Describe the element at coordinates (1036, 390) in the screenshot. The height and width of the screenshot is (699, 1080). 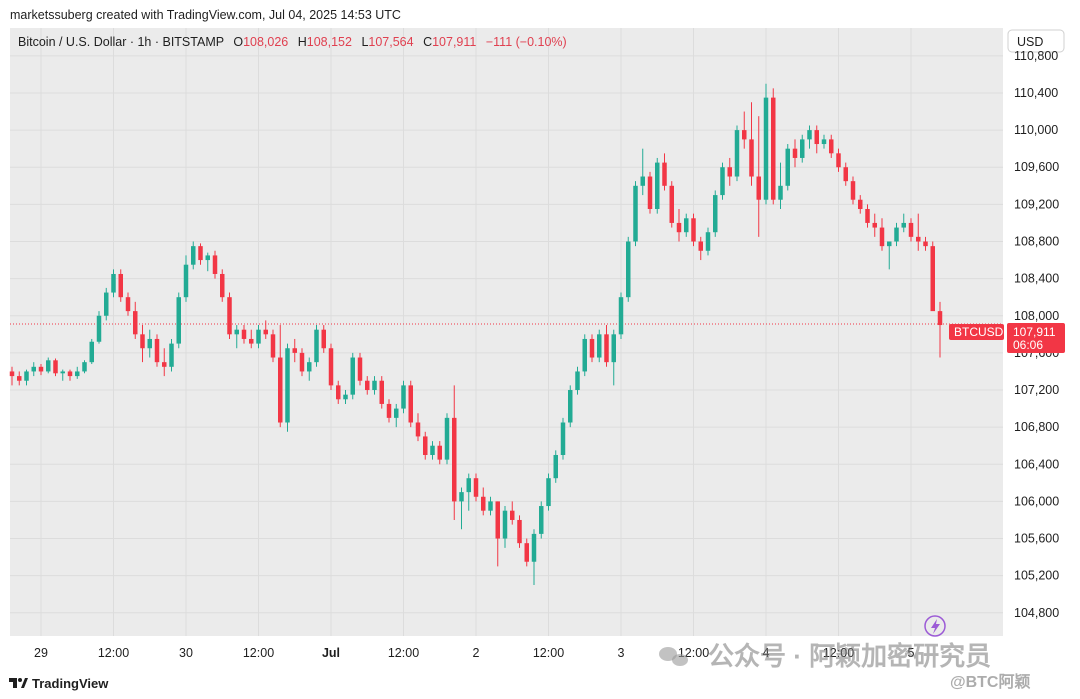
I see `y-tick-label: 107,200` at that location.